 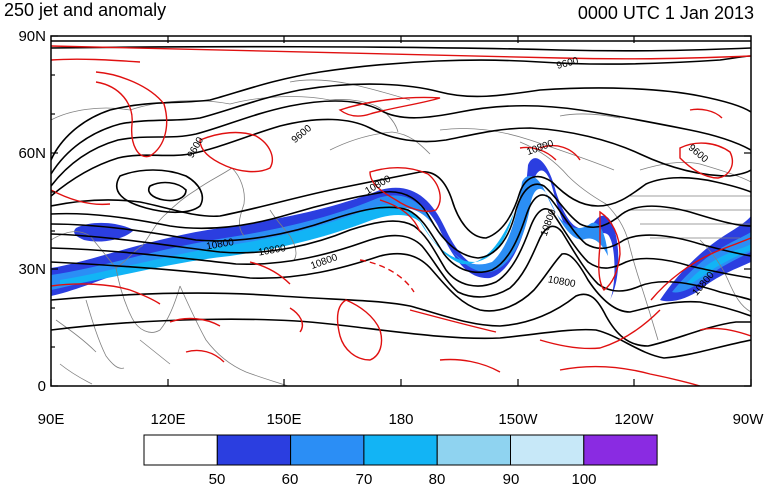 I want to click on colorbar-label: 90, so click(x=511, y=479).